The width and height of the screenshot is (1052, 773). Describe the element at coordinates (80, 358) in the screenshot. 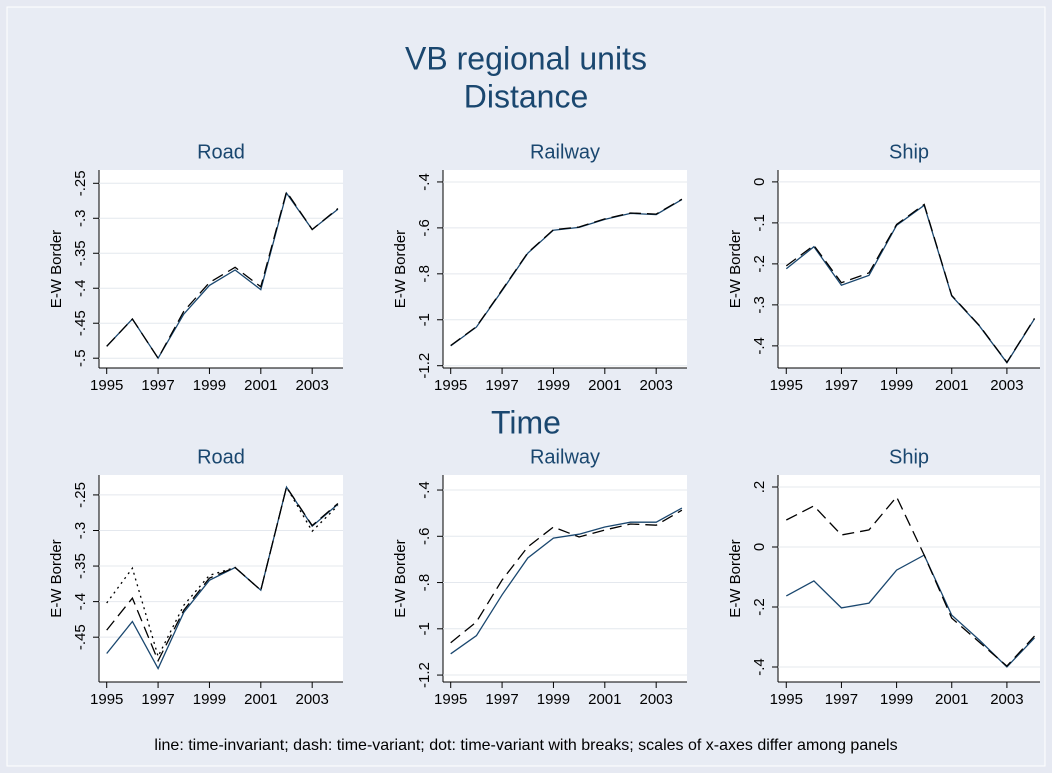

I see `y-tick-label: -.5` at that location.